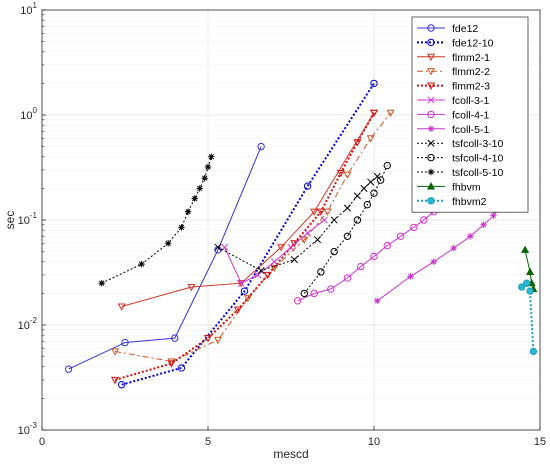  Describe the element at coordinates (453, 130) in the screenshot. I see `legend-item: fcoll-5-1` at that location.